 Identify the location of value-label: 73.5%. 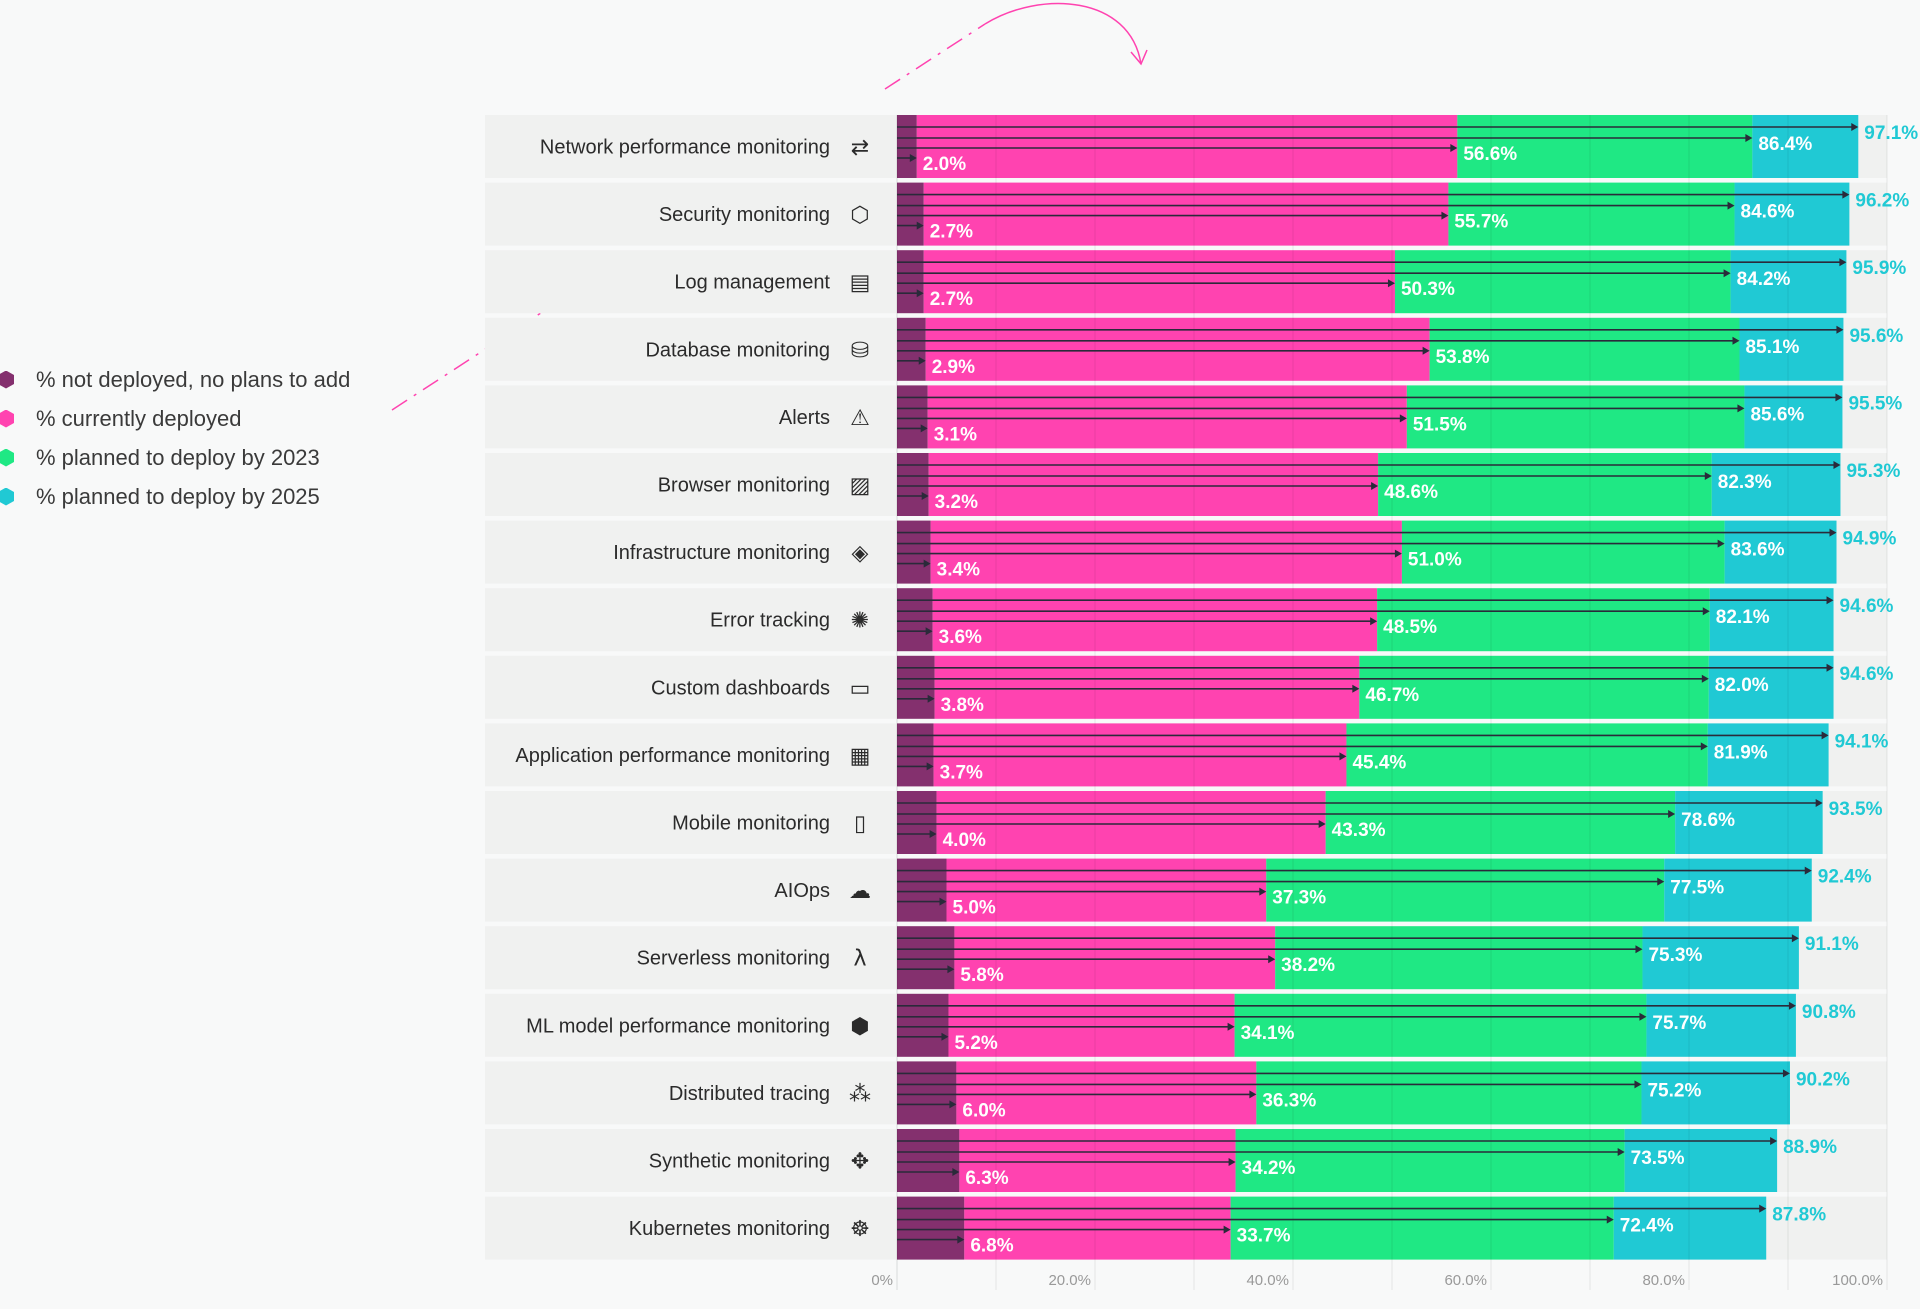
(1658, 1158).